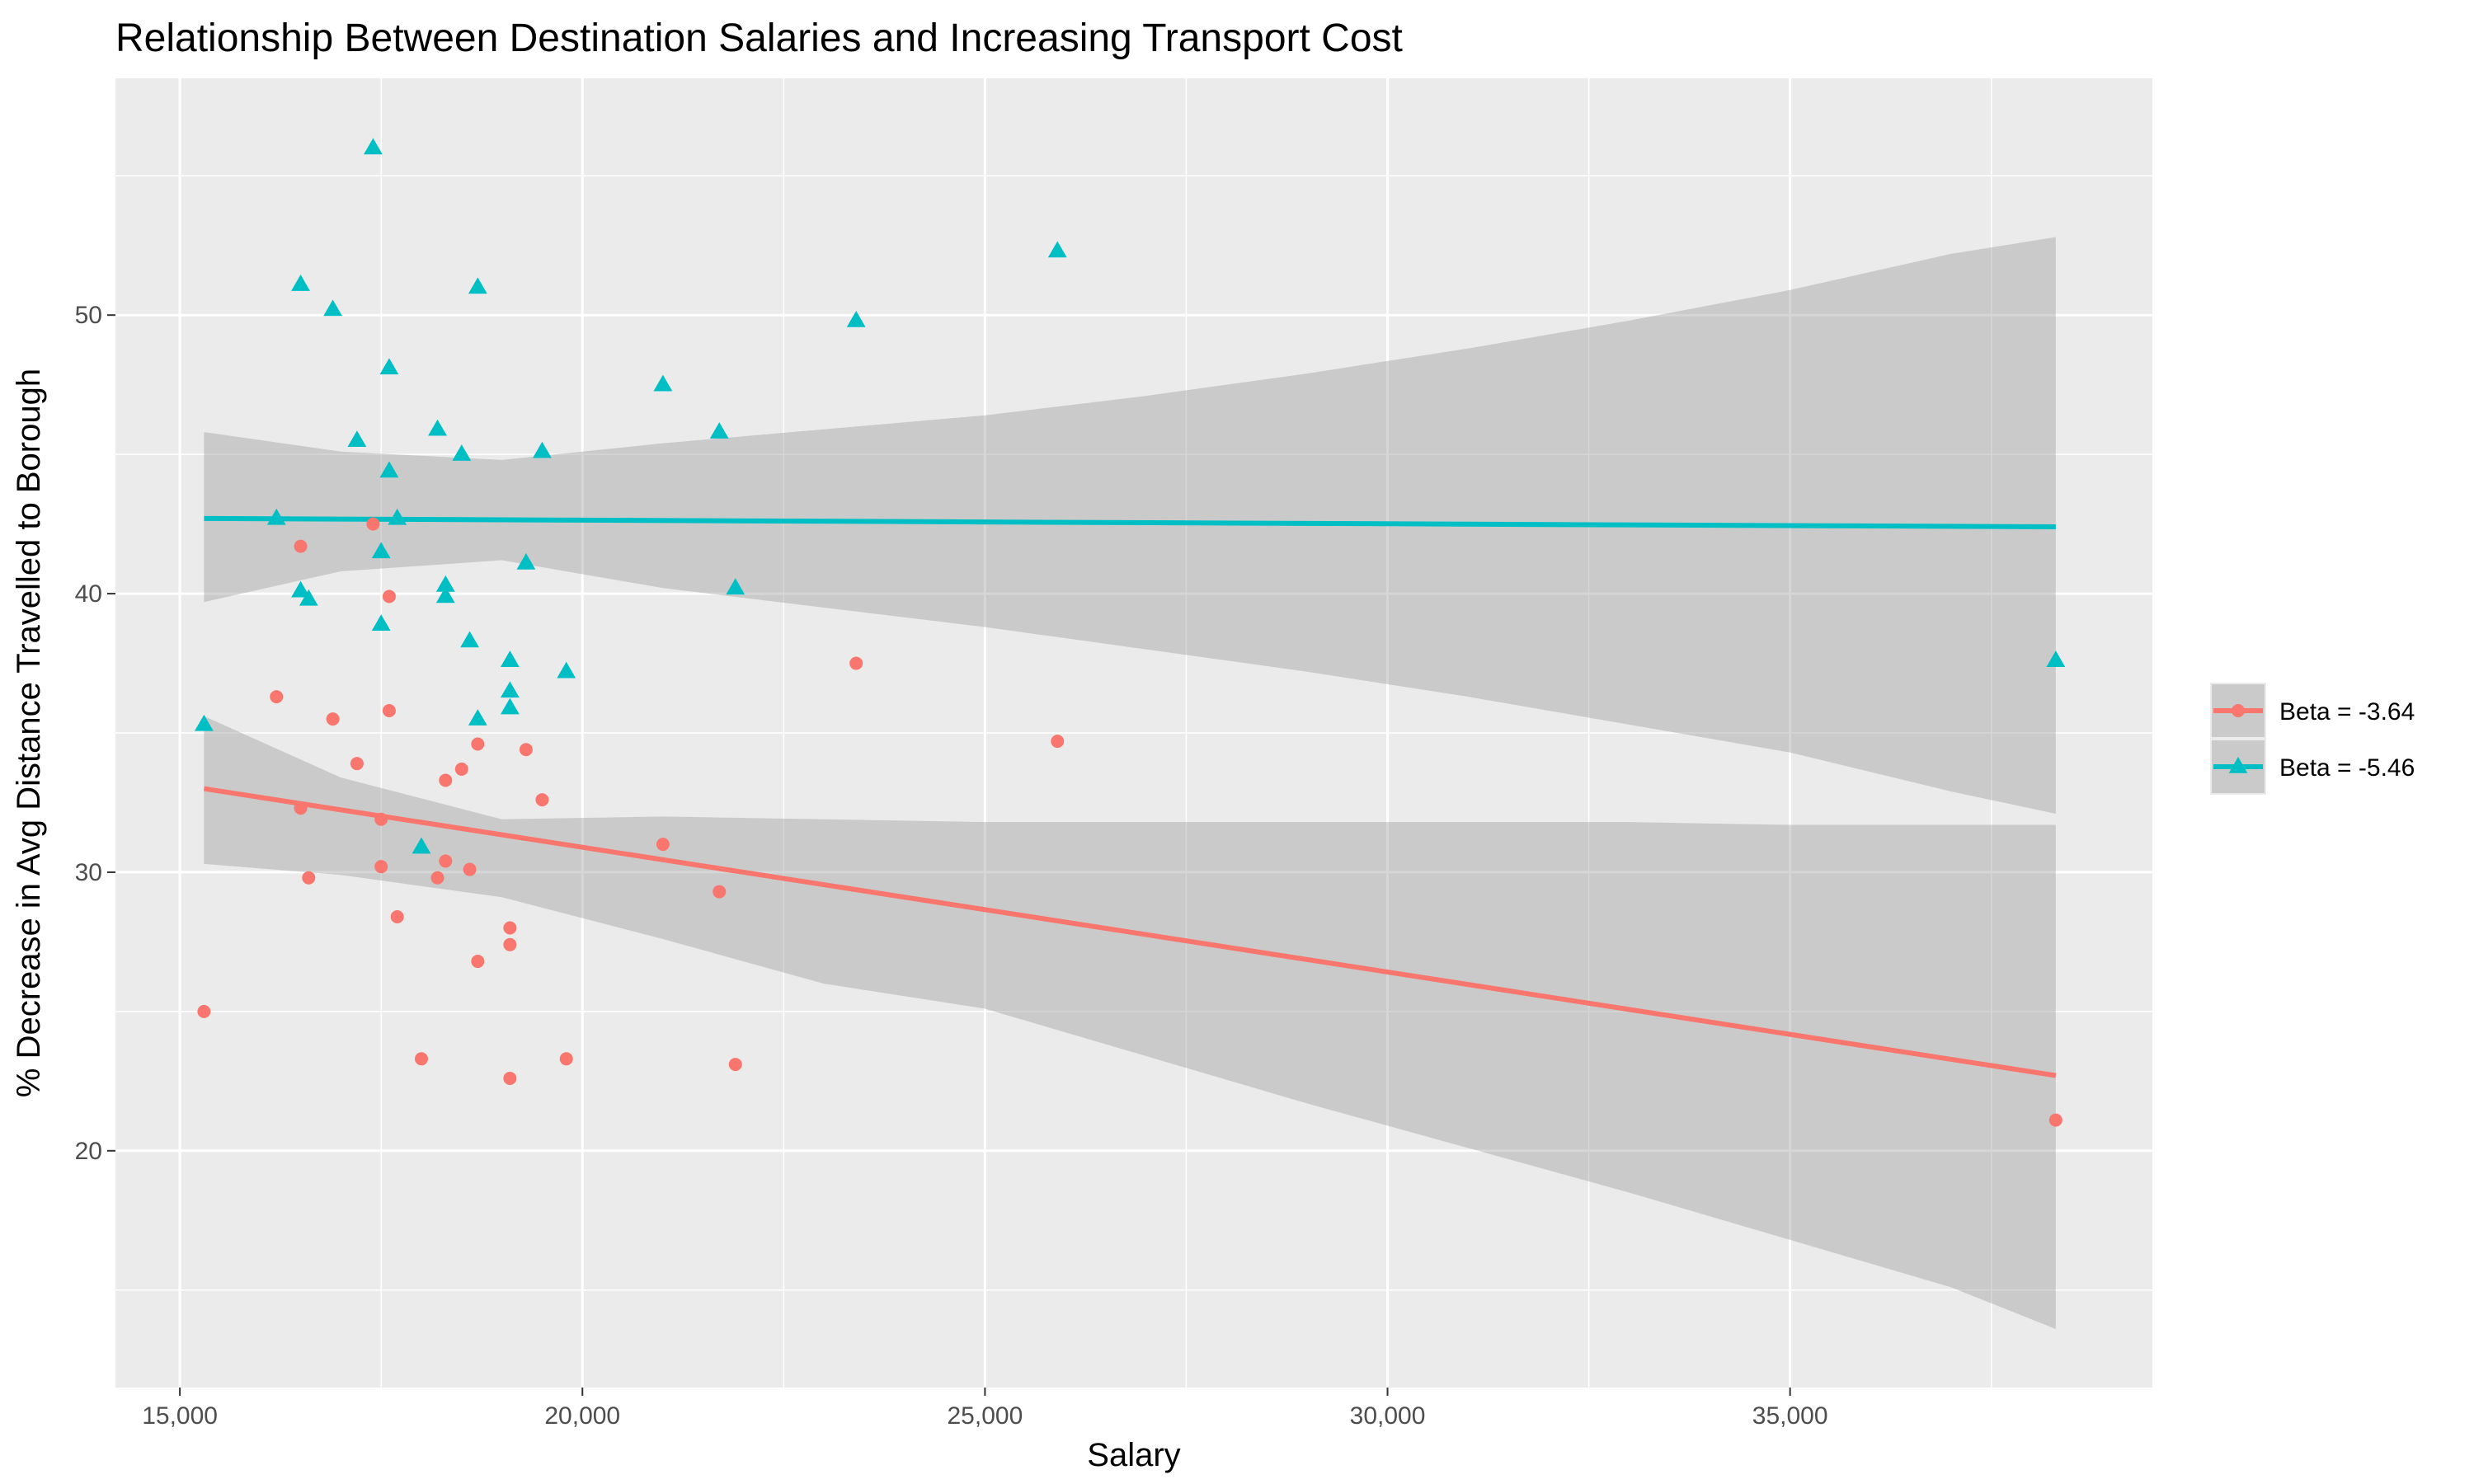 The image size is (2474, 1484). Describe the element at coordinates (1388, 1416) in the screenshot. I see `x-tick-label: 30,000` at that location.